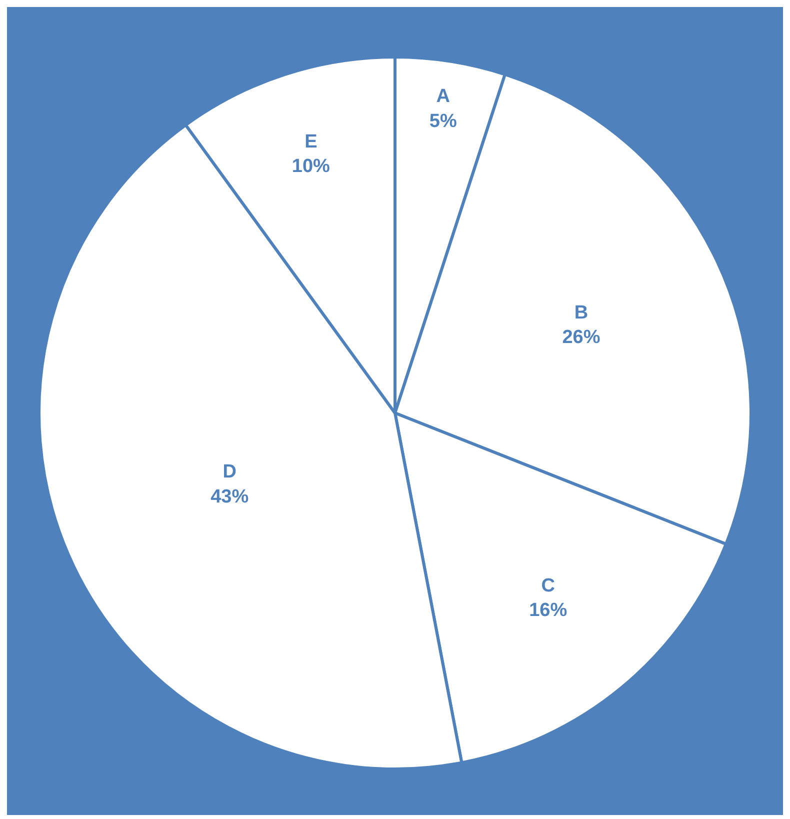  Describe the element at coordinates (443, 121) in the screenshot. I see `data-label: 5%` at that location.